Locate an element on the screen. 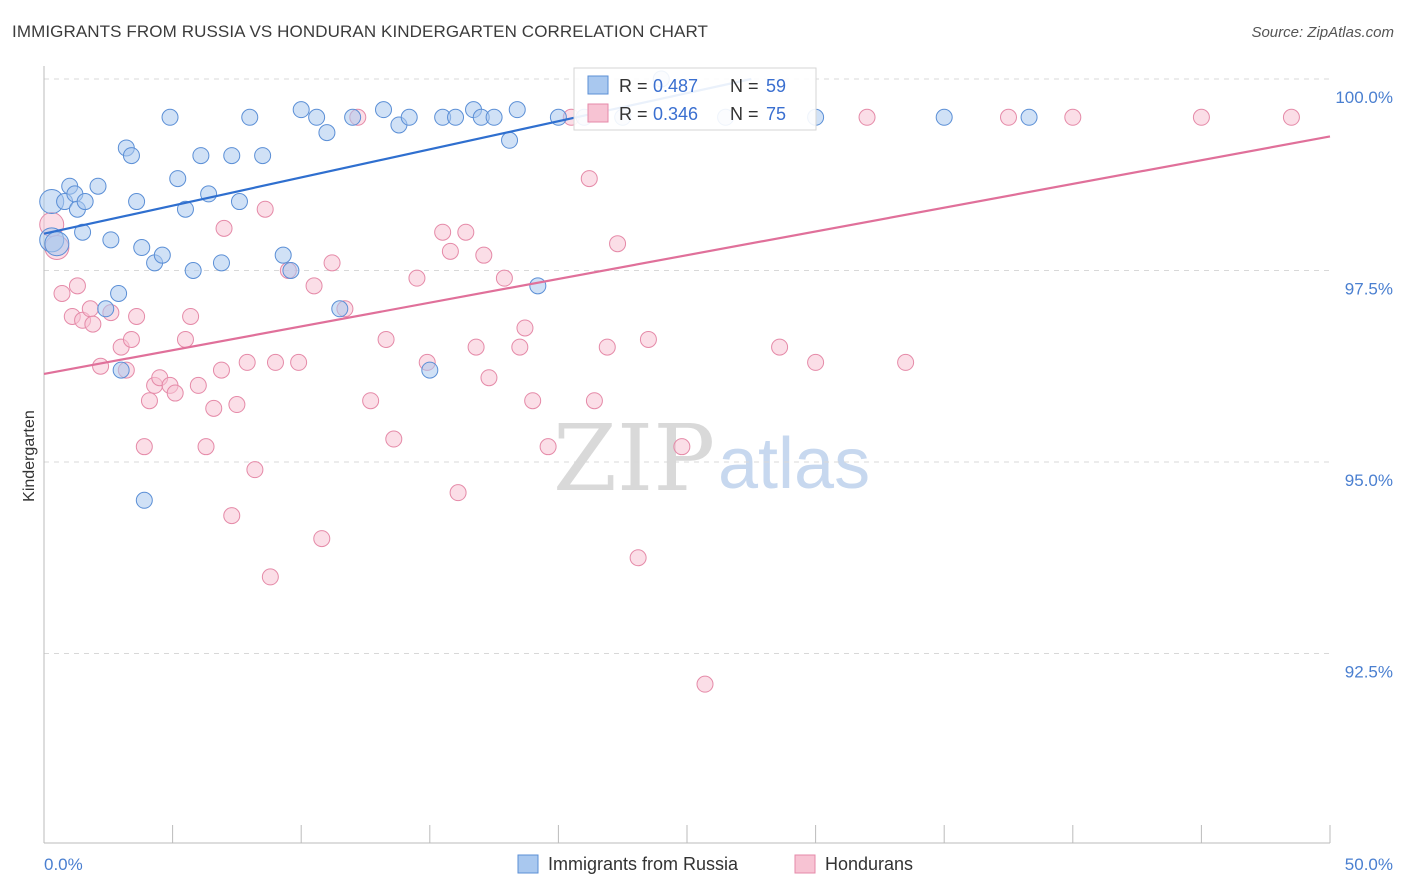 The height and width of the screenshot is (892, 1406). y-tick-label: 92.5% is located at coordinates (1369, 672).